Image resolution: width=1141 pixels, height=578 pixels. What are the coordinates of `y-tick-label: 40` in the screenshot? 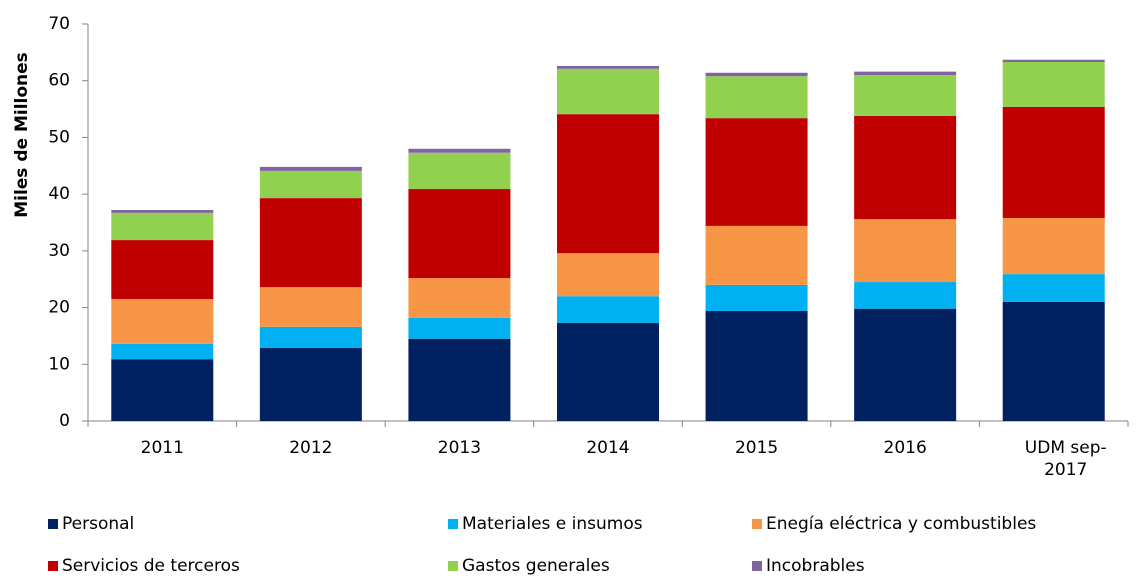 It's located at (59, 194).